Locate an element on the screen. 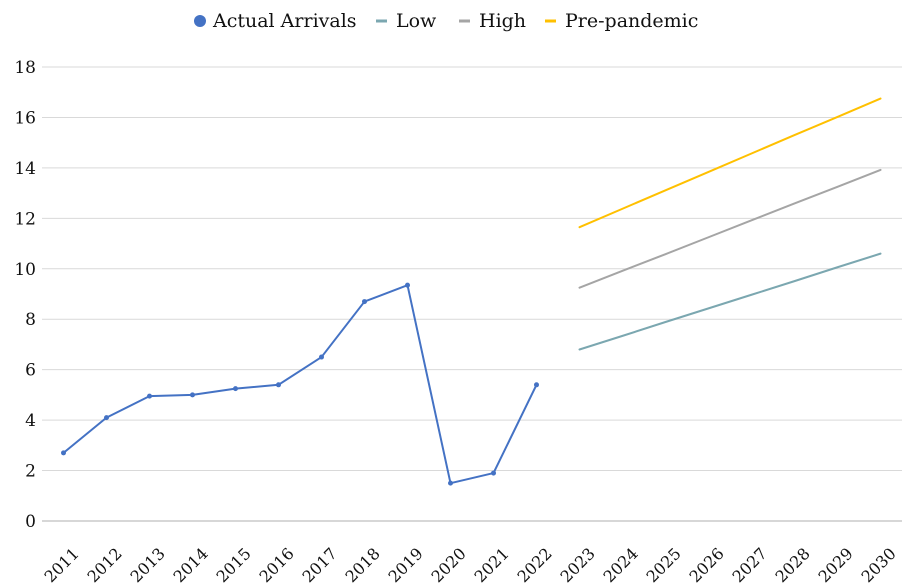  y-tick-label: 2 is located at coordinates (30, 472).